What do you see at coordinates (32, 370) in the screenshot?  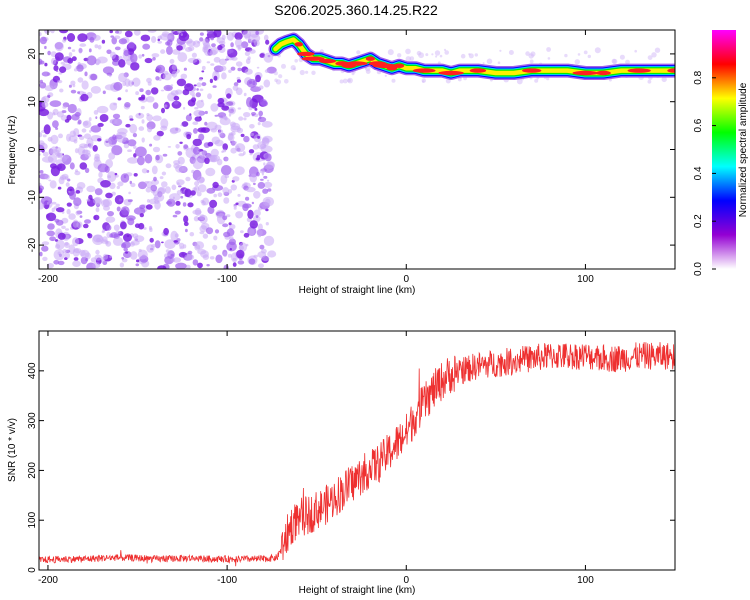 I see `y-tick-label: 400` at bounding box center [32, 370].